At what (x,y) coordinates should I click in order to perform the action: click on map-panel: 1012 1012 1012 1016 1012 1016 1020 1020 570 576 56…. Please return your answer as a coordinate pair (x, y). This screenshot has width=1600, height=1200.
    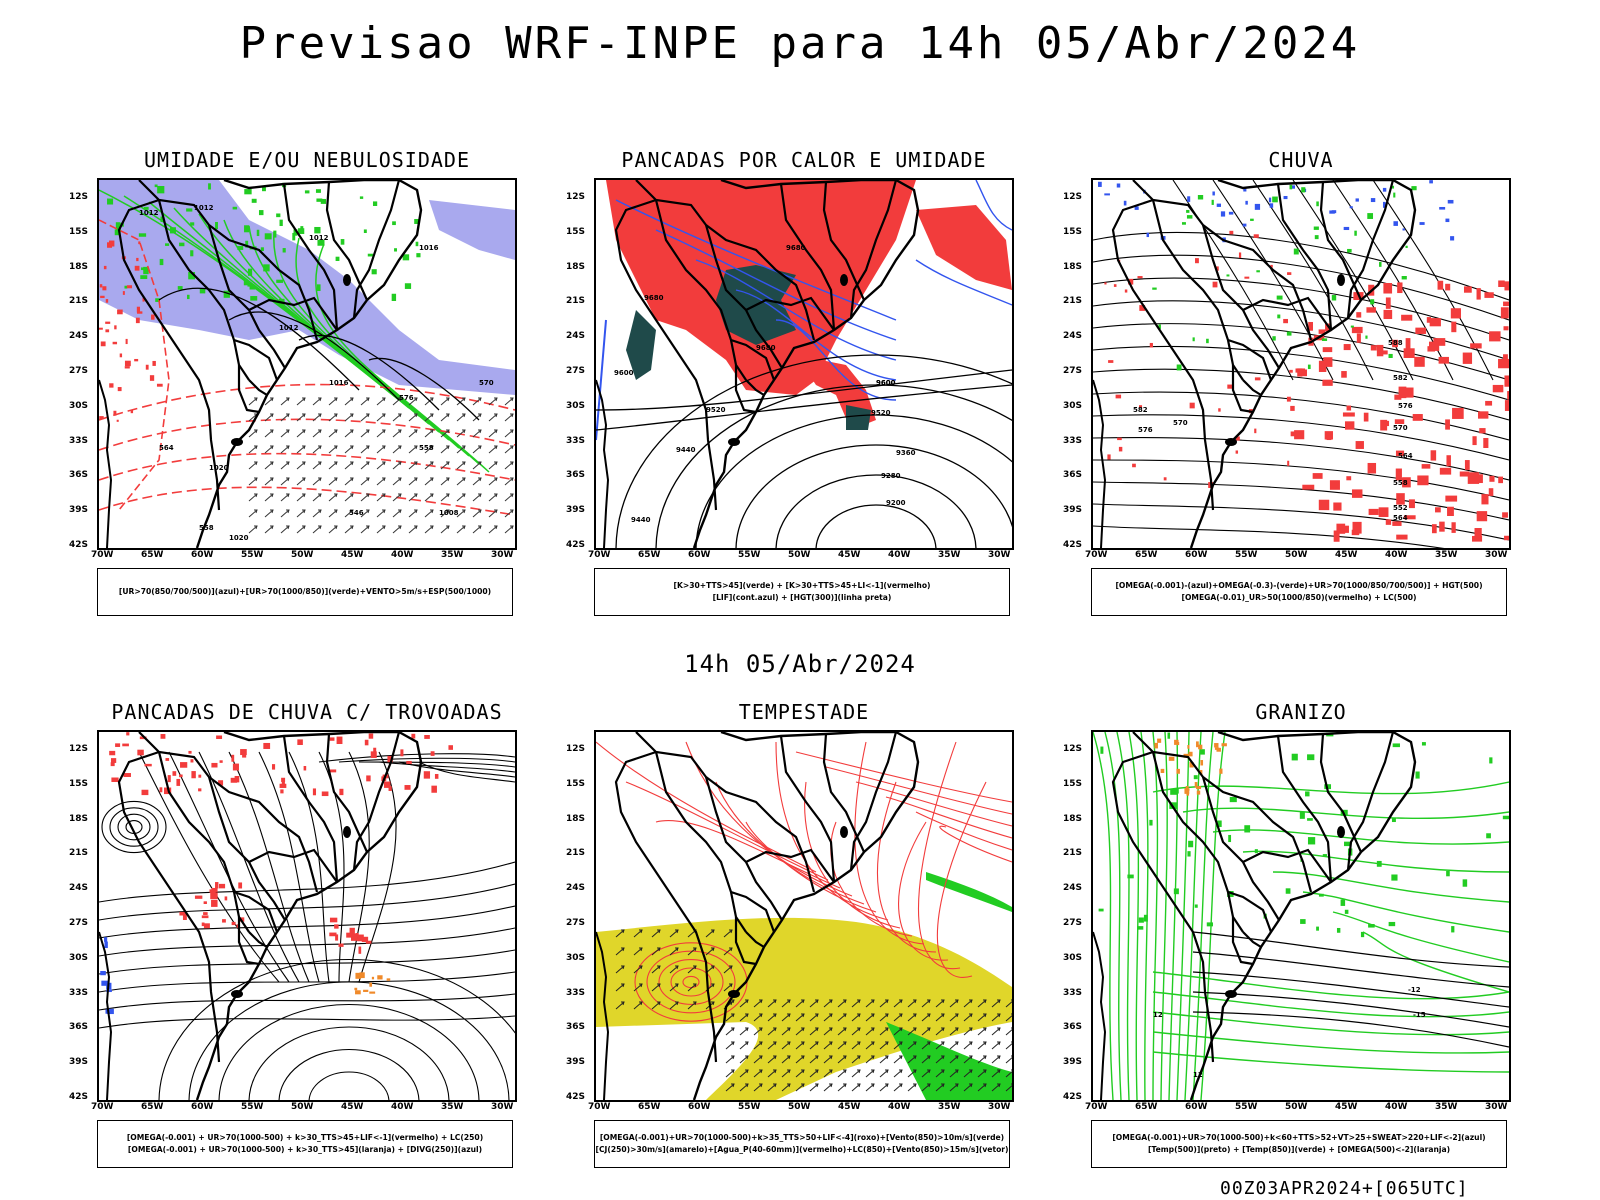
    Looking at the image, I should click on (293, 369).